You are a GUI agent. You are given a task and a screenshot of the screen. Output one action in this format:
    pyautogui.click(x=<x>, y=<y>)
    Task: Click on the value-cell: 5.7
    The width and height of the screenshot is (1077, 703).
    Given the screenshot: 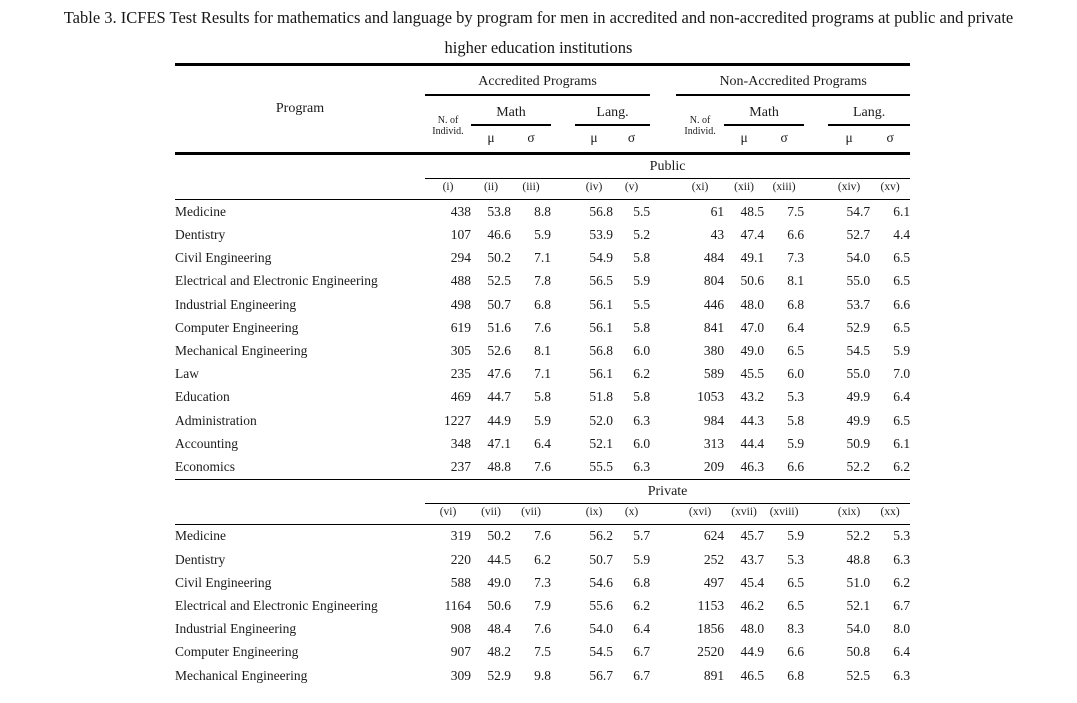 What is the action you would take?
    pyautogui.click(x=642, y=536)
    